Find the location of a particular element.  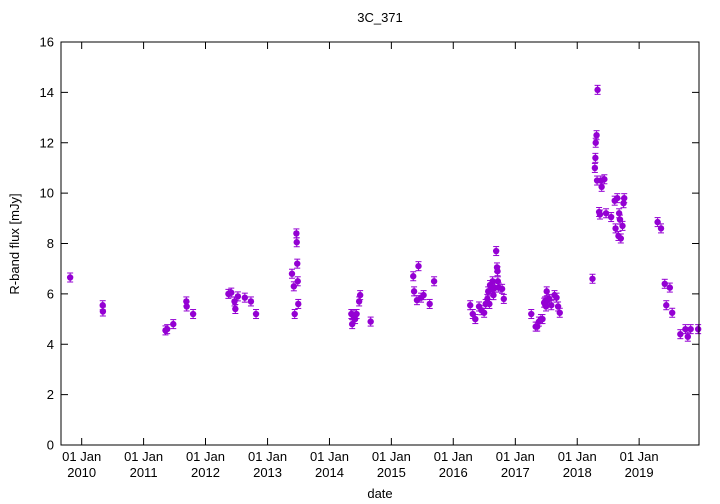

y-tick-label: 14 is located at coordinates (47, 92).